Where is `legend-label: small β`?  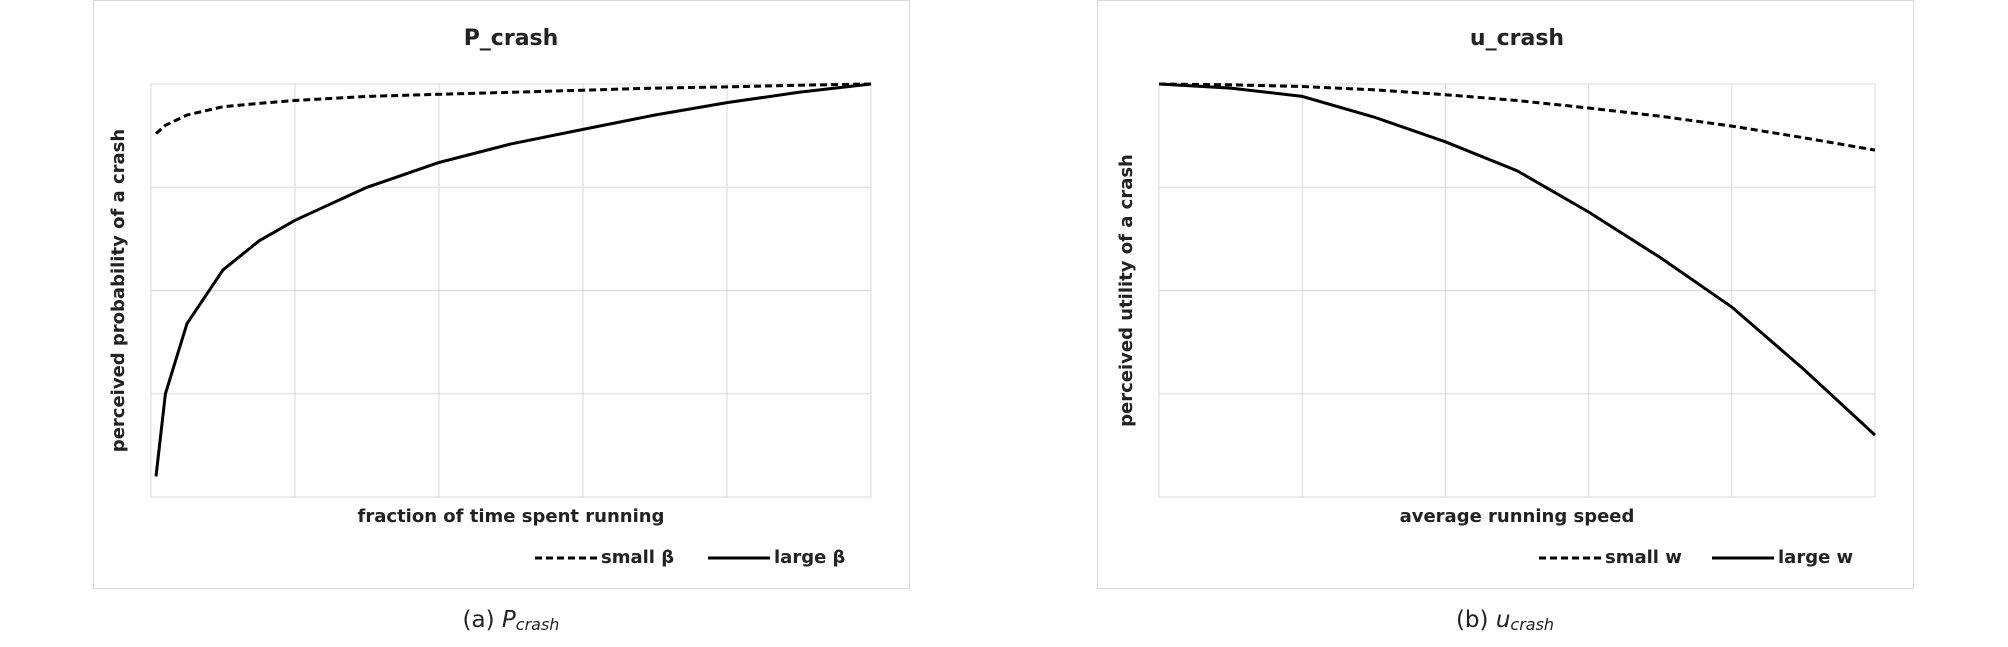
legend-label: small β is located at coordinates (637, 557).